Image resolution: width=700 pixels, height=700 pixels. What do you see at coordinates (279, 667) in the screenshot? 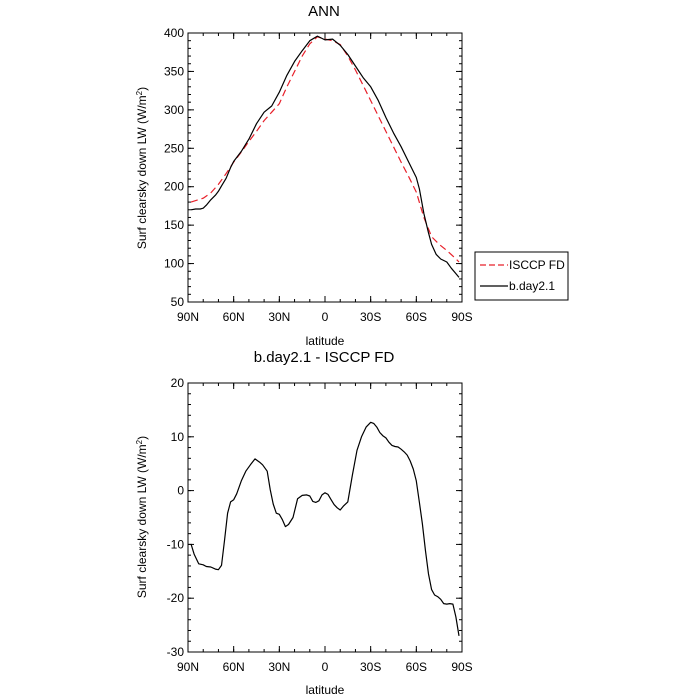
I see `bottom-x-tick-label: 30N` at bounding box center [279, 667].